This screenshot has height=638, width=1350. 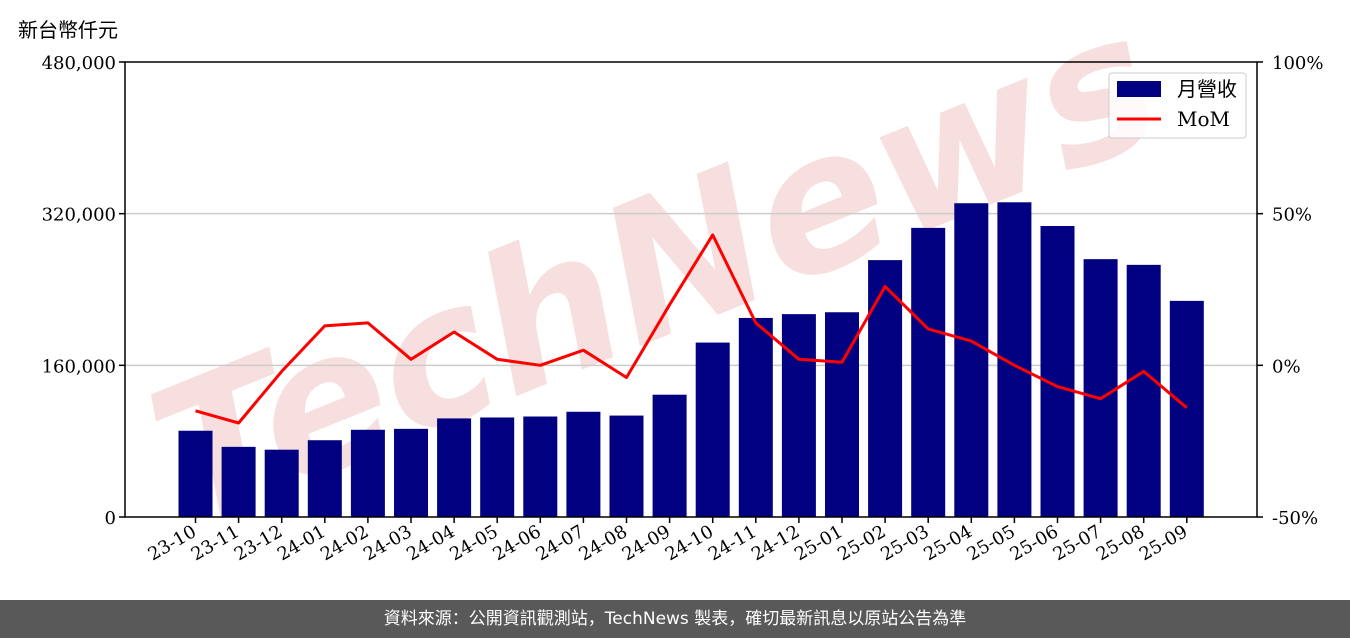 I want to click on x-tick-label: 25-09, so click(x=1163, y=543).